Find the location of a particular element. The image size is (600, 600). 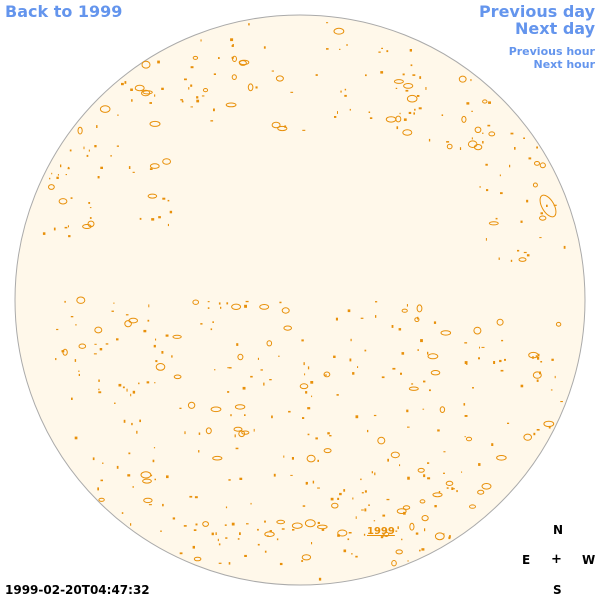

compass-south: S is located at coordinates (557, 590).